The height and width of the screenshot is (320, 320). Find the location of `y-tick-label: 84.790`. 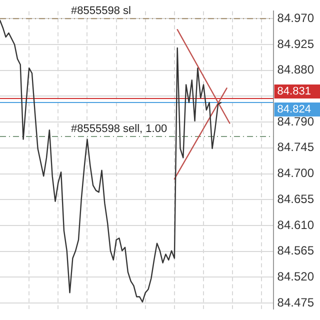

y-tick-label: 84.790 is located at coordinates (295, 121).